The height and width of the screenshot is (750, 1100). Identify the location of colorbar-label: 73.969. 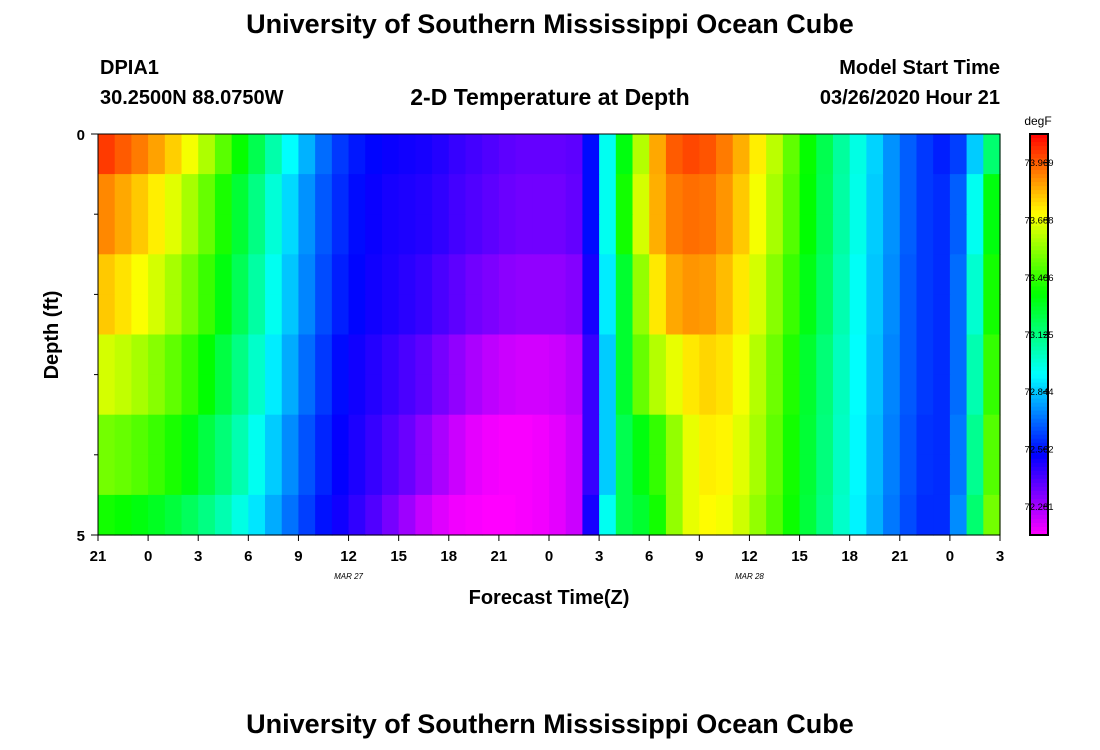
(1038, 163).